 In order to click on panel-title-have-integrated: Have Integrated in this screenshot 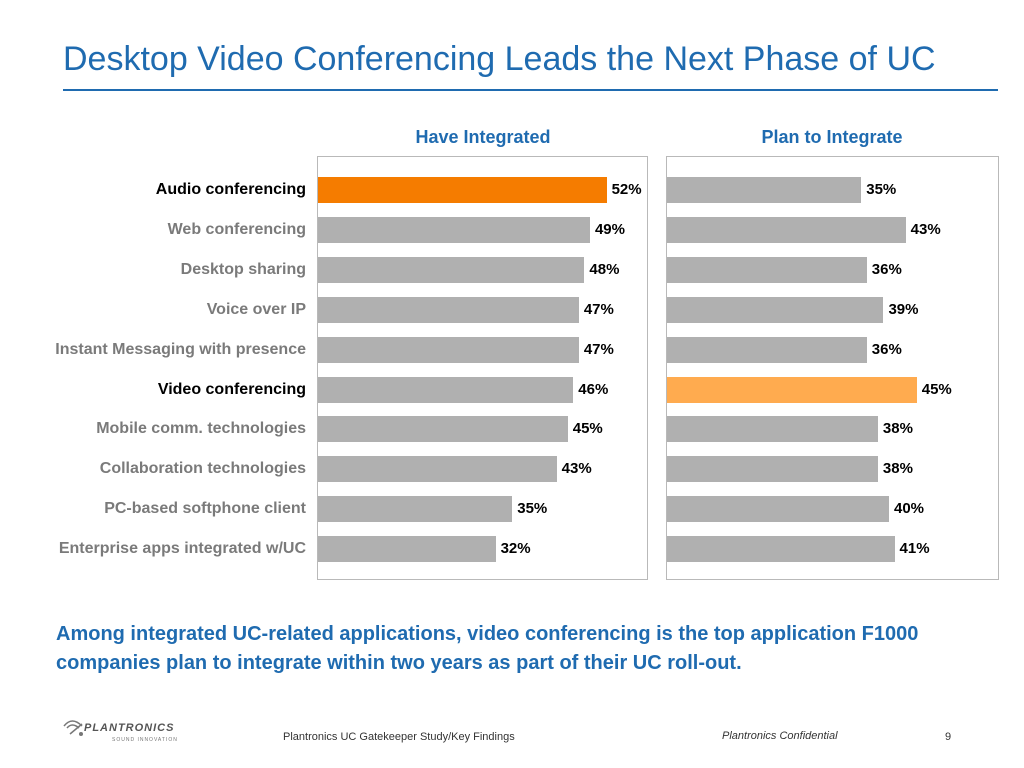, I will do `click(483, 137)`.